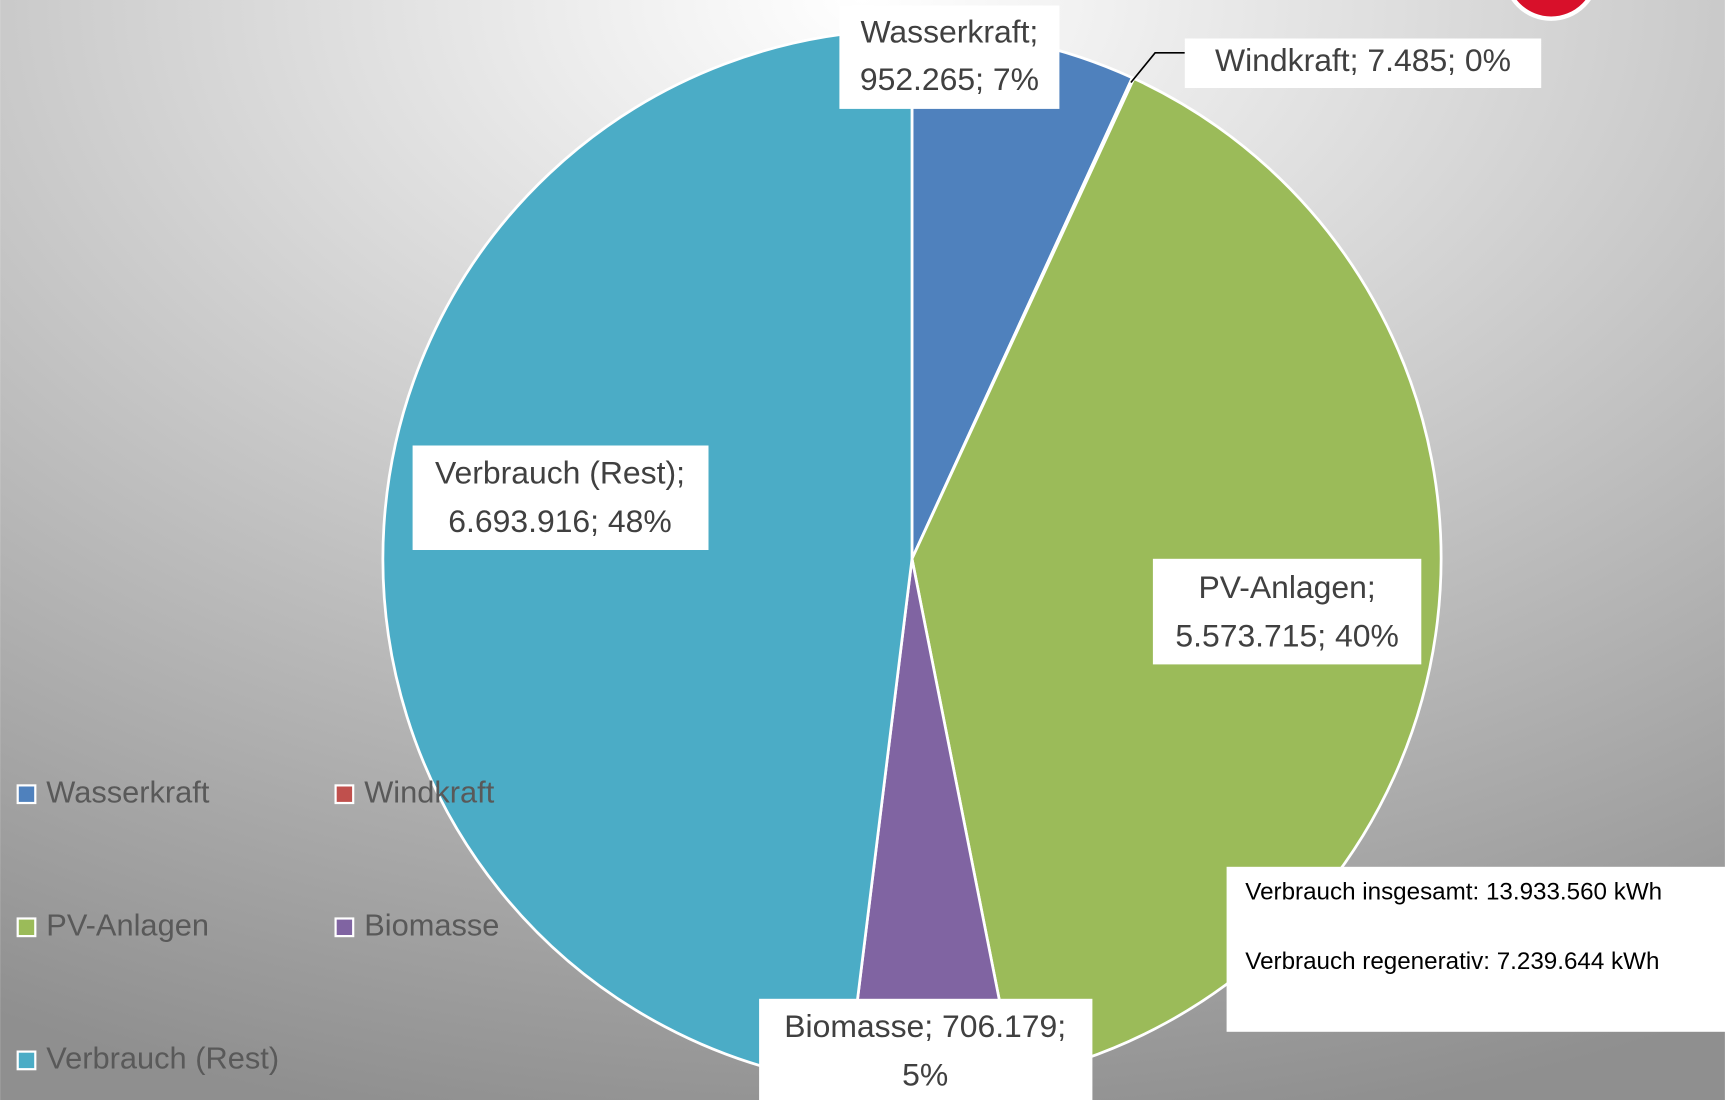  I want to click on legend-label: Biomasse, so click(431, 924).